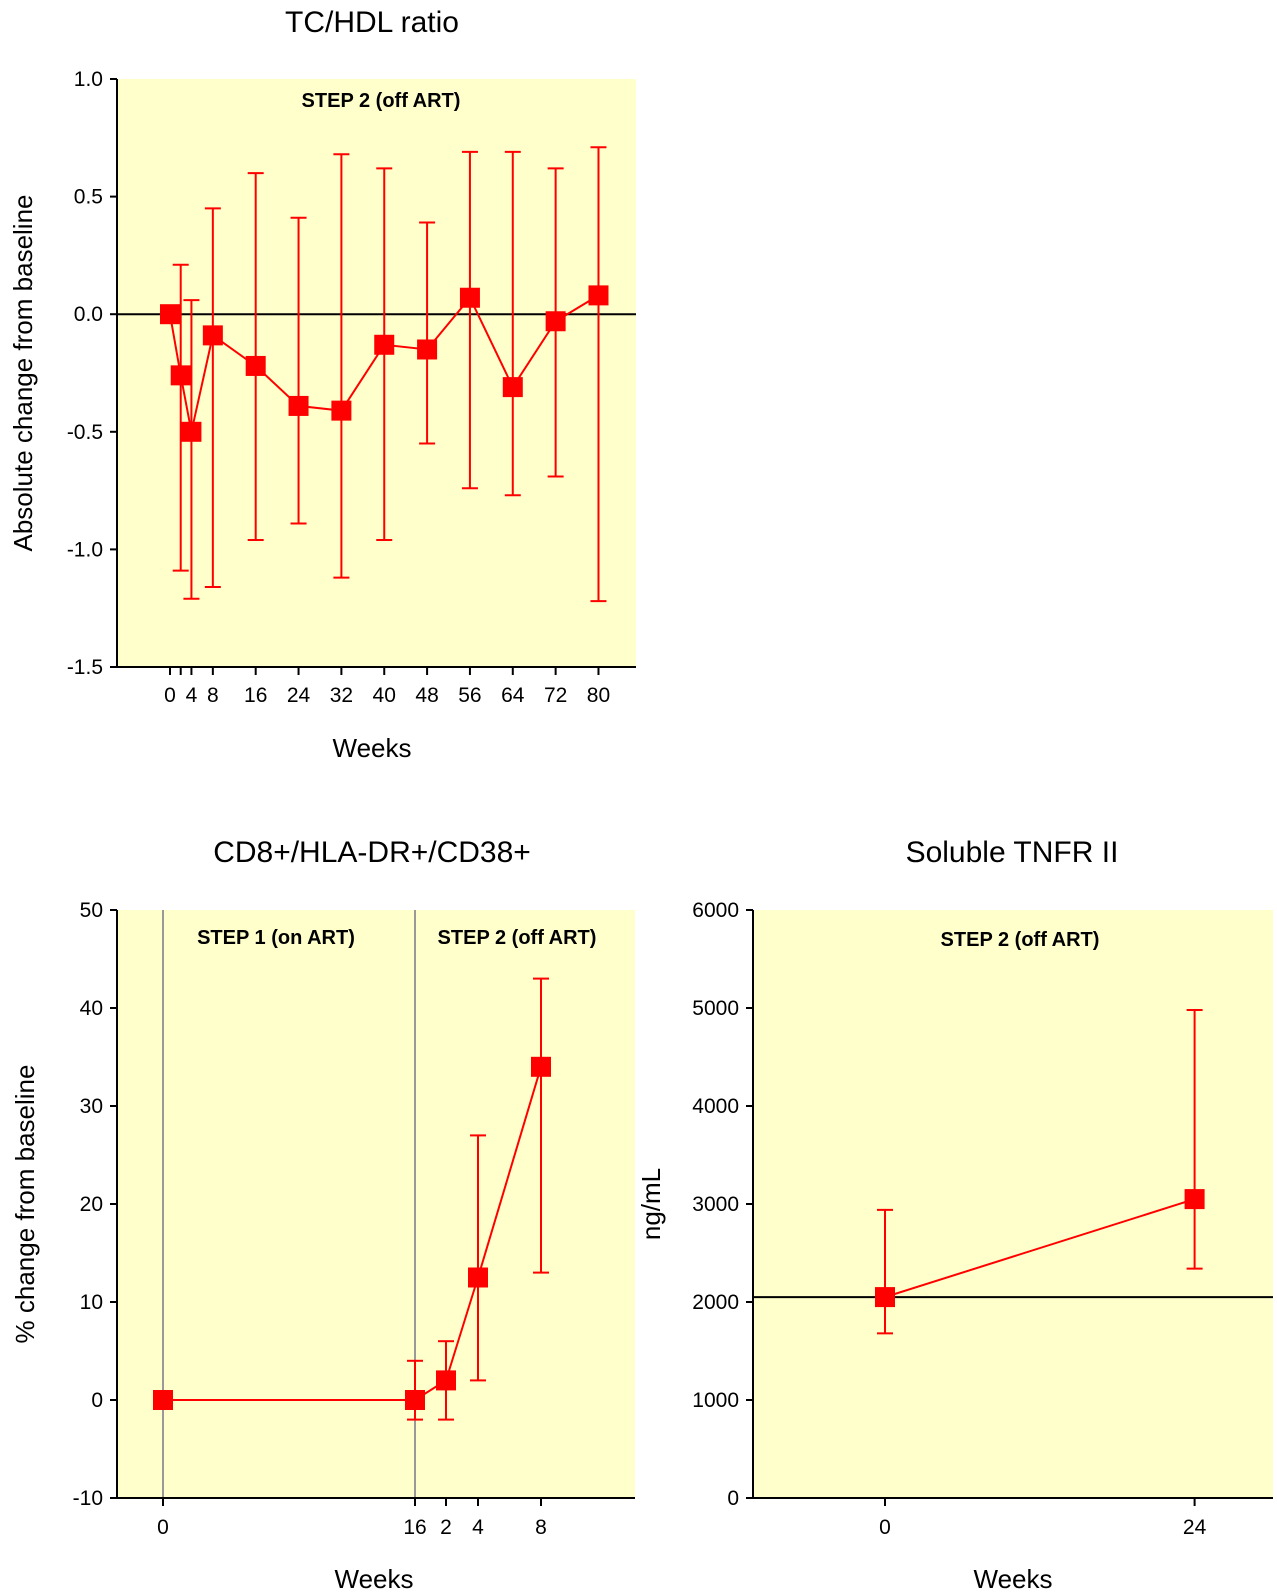 This screenshot has width=1277, height=1592. Describe the element at coordinates (88, 79) in the screenshot. I see `y-tick-label: 1.0` at that location.